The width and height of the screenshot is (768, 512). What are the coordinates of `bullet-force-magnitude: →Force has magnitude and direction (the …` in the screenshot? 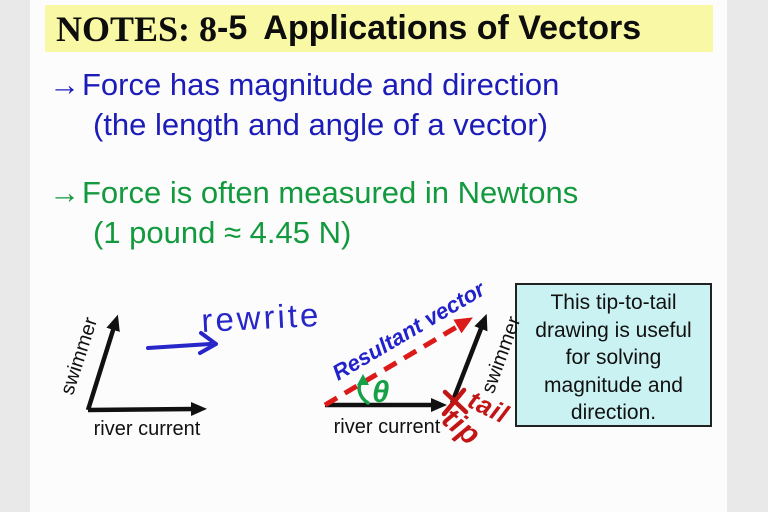 It's located at (304, 105).